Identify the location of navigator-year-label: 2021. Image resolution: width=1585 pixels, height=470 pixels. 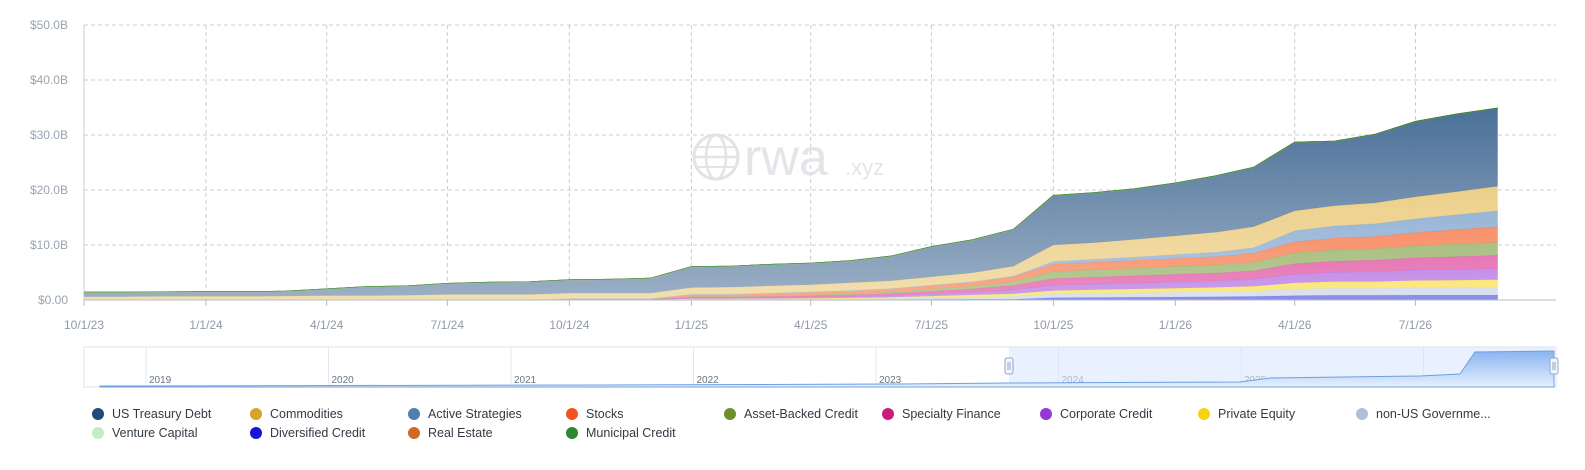
(525, 380).